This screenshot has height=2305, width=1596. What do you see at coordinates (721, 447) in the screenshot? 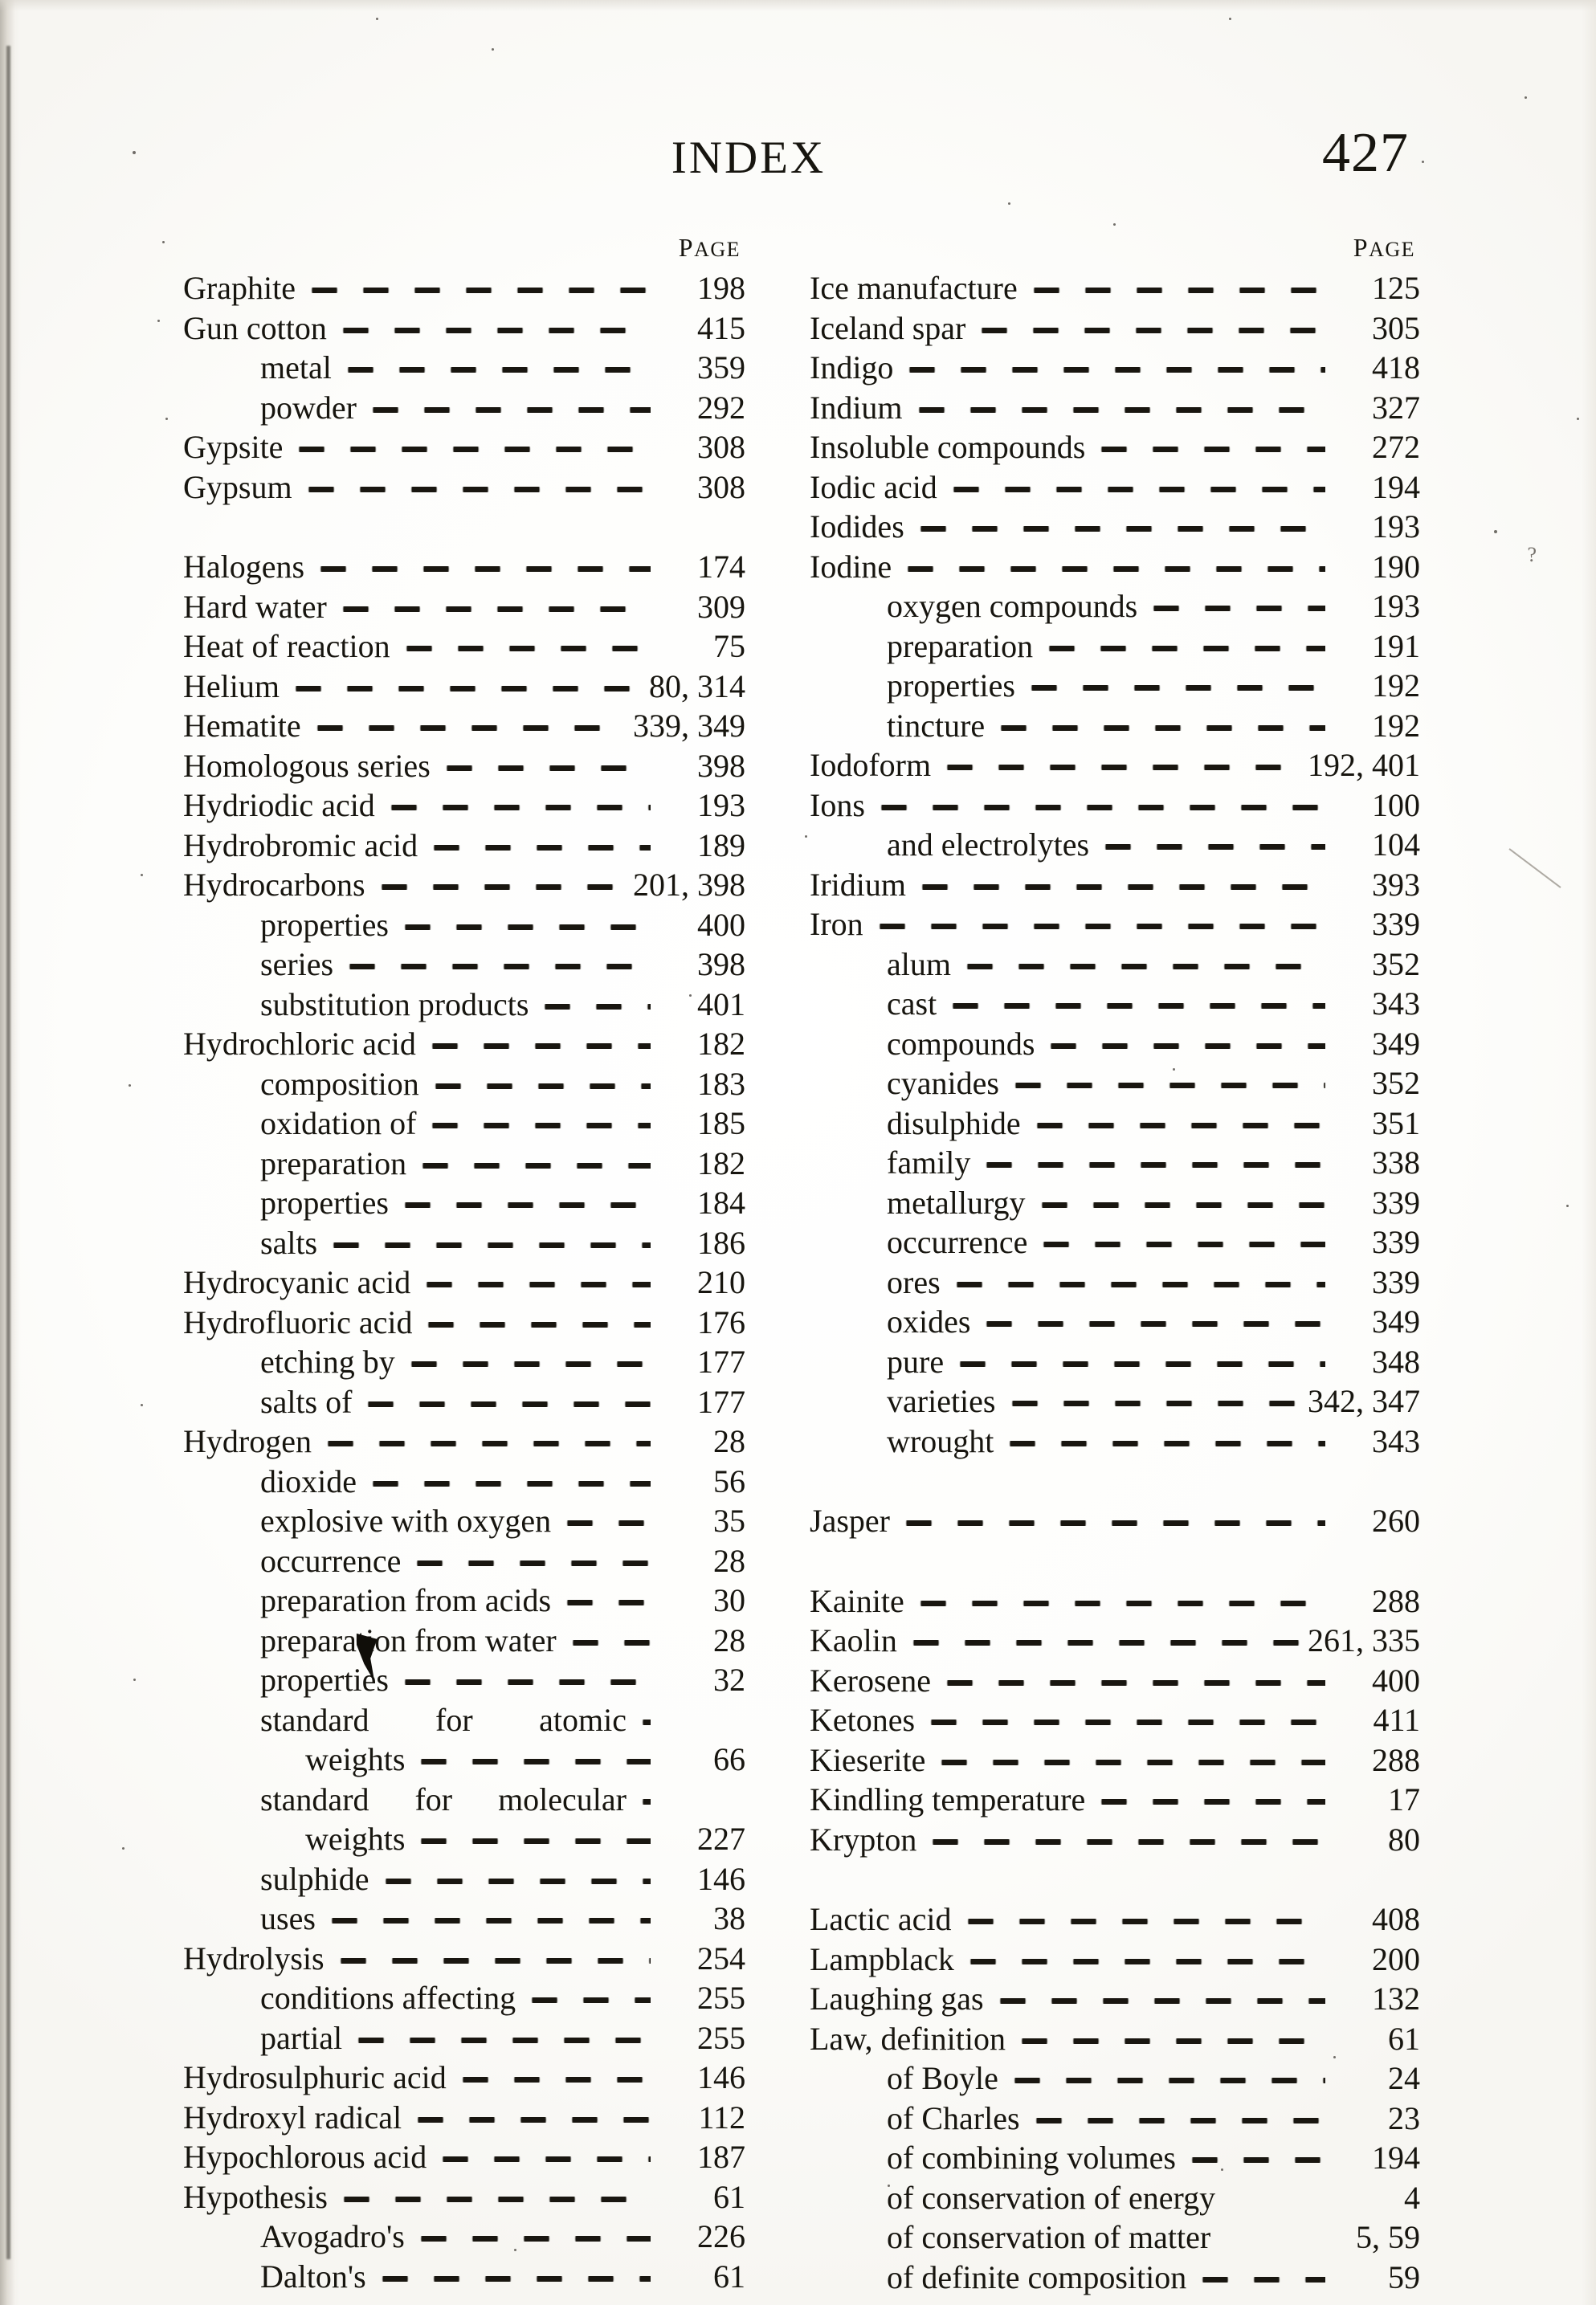
I see `index-entry-page-number: 308` at bounding box center [721, 447].